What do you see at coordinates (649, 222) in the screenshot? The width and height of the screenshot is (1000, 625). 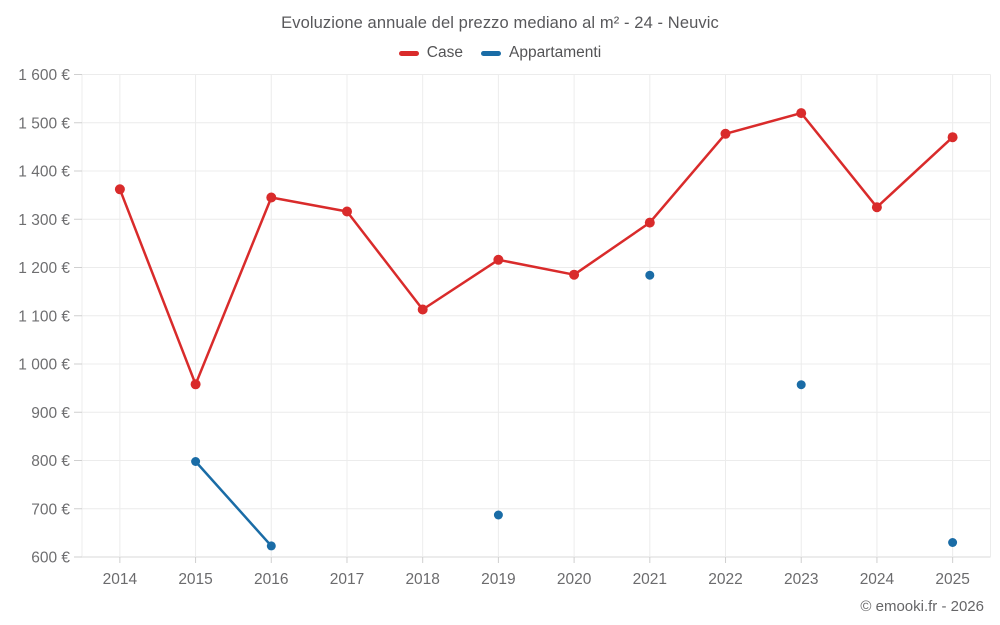 I see `data-point-case-2021` at bounding box center [649, 222].